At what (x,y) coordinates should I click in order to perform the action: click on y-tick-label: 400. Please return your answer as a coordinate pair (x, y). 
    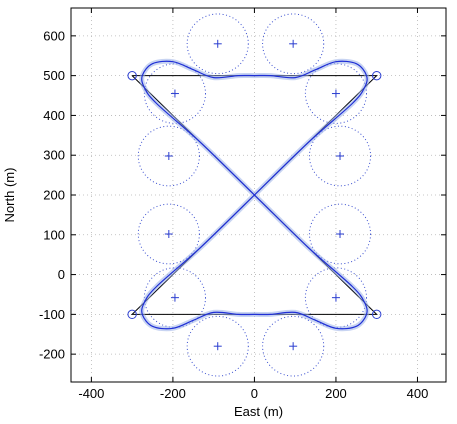
    Looking at the image, I should click on (54, 115).